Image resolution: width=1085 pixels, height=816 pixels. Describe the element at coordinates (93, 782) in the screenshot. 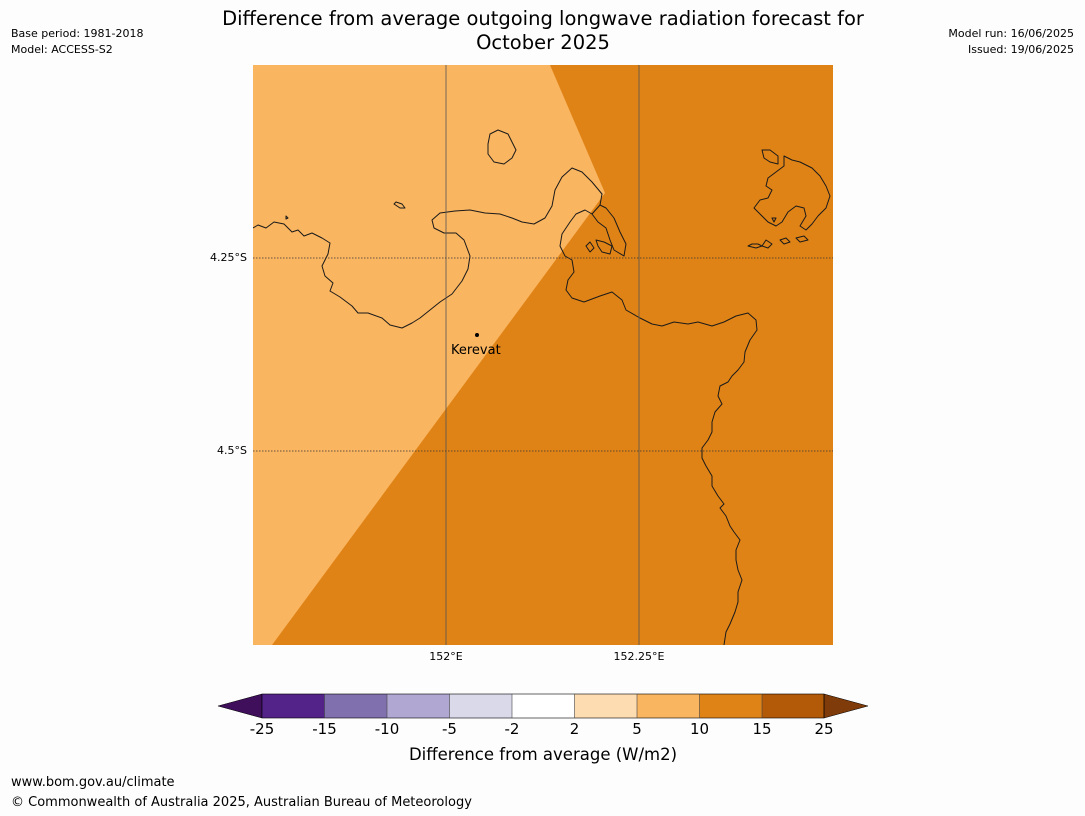

I see `footer-url: www.bom.gov.au/climate` at that location.